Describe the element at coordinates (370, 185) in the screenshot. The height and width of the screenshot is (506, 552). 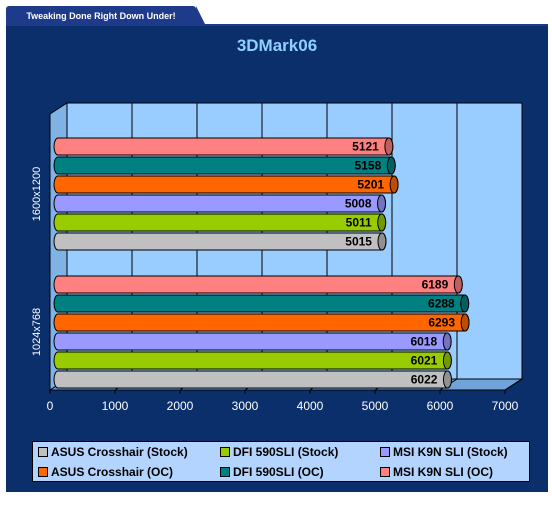
I see `bar-value-label: 5201` at that location.